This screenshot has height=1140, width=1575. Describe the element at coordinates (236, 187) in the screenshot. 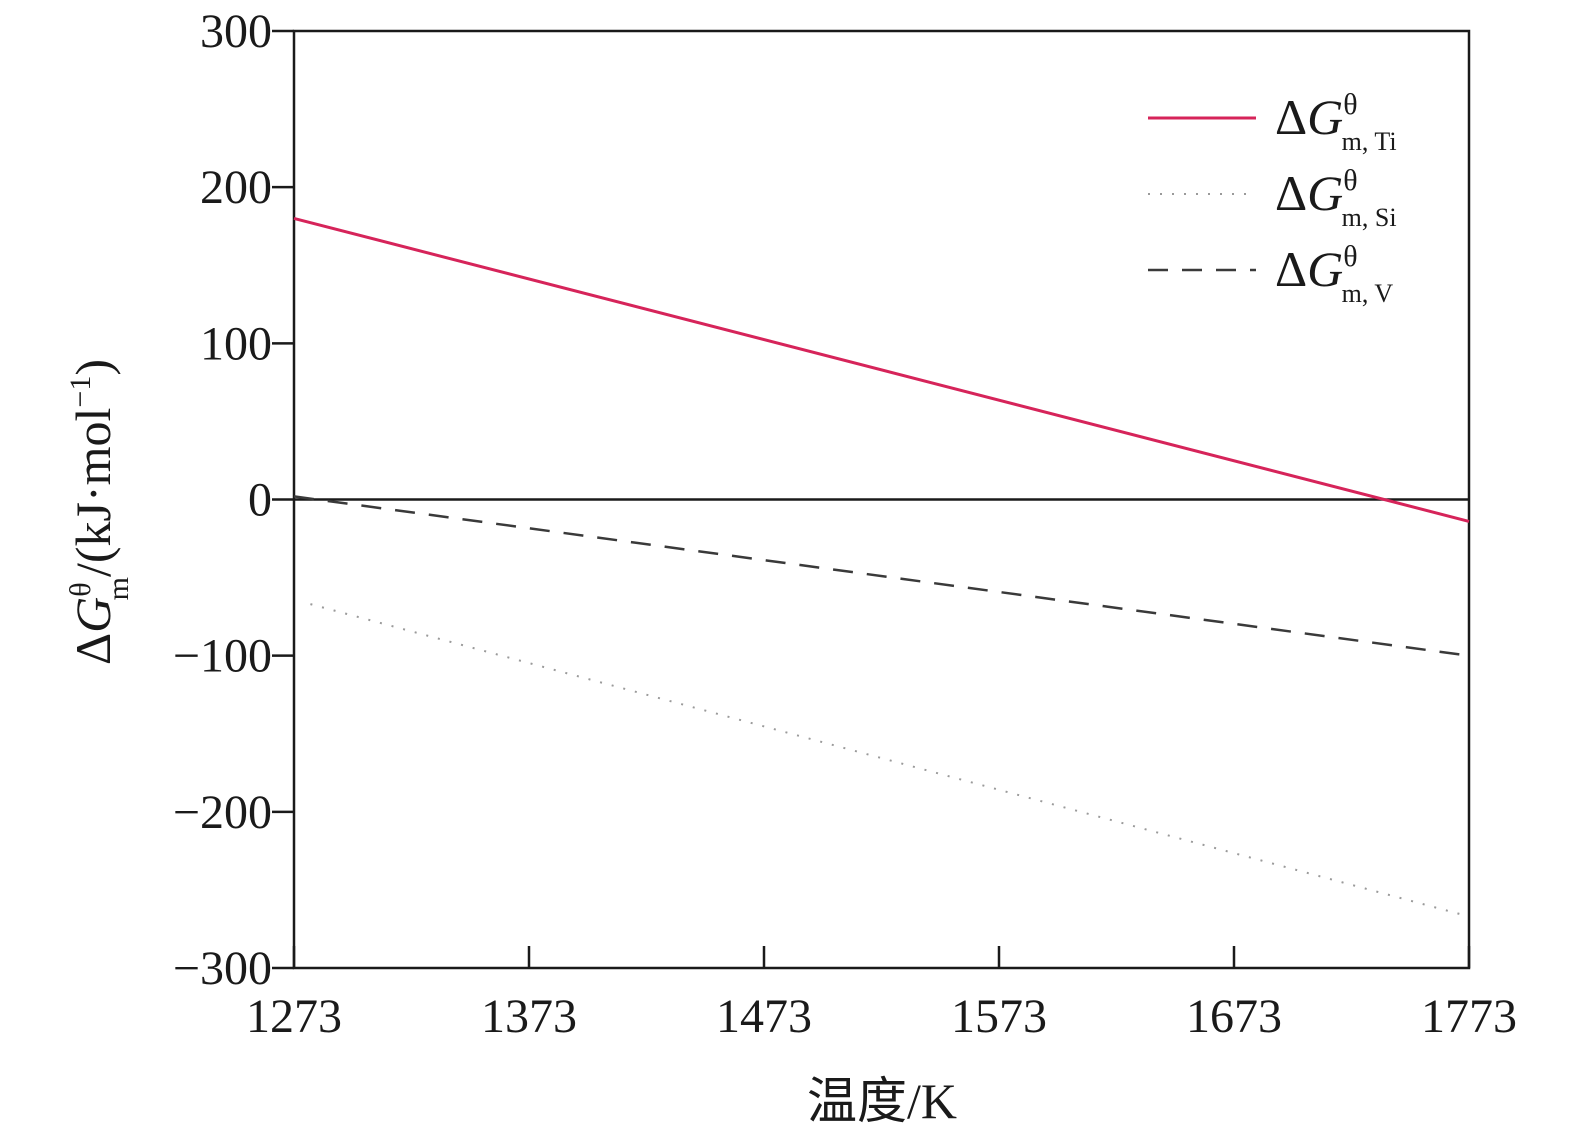

I see `y-tick-label: 200` at that location.